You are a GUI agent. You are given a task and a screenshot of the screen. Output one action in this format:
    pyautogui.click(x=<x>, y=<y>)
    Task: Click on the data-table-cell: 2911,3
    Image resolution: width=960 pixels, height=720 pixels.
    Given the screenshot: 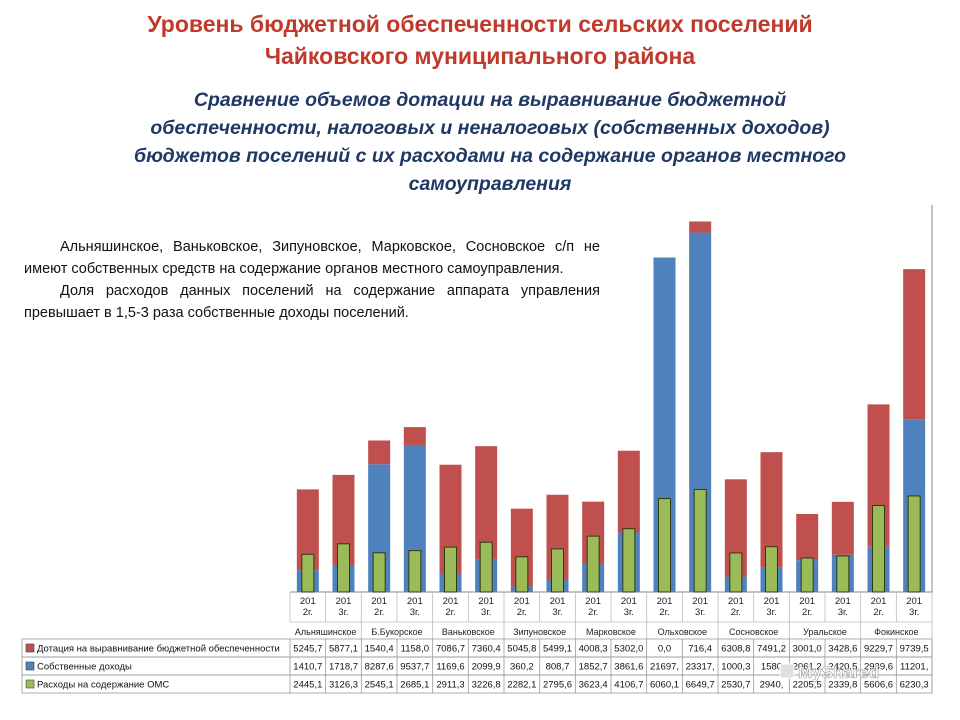 What is the action you would take?
    pyautogui.click(x=450, y=685)
    